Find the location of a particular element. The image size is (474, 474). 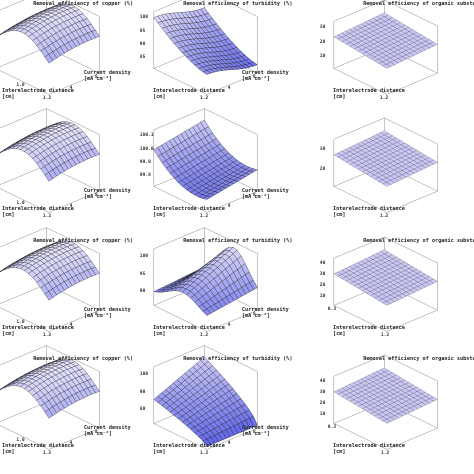

z-tick-label: 40 is located at coordinates (322, 381).